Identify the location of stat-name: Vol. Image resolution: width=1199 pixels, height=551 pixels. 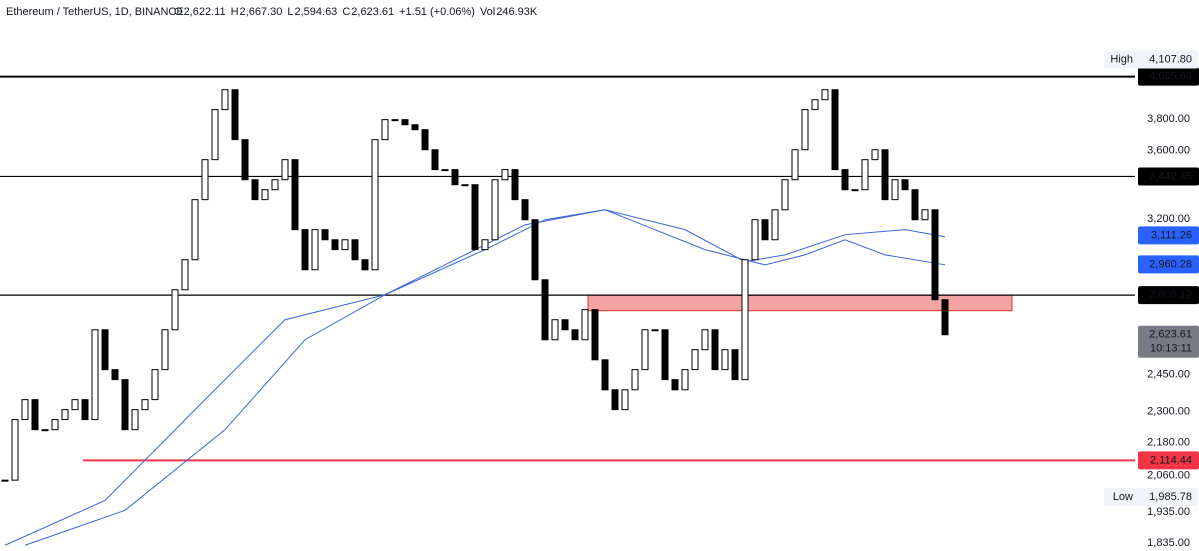
(487, 12).